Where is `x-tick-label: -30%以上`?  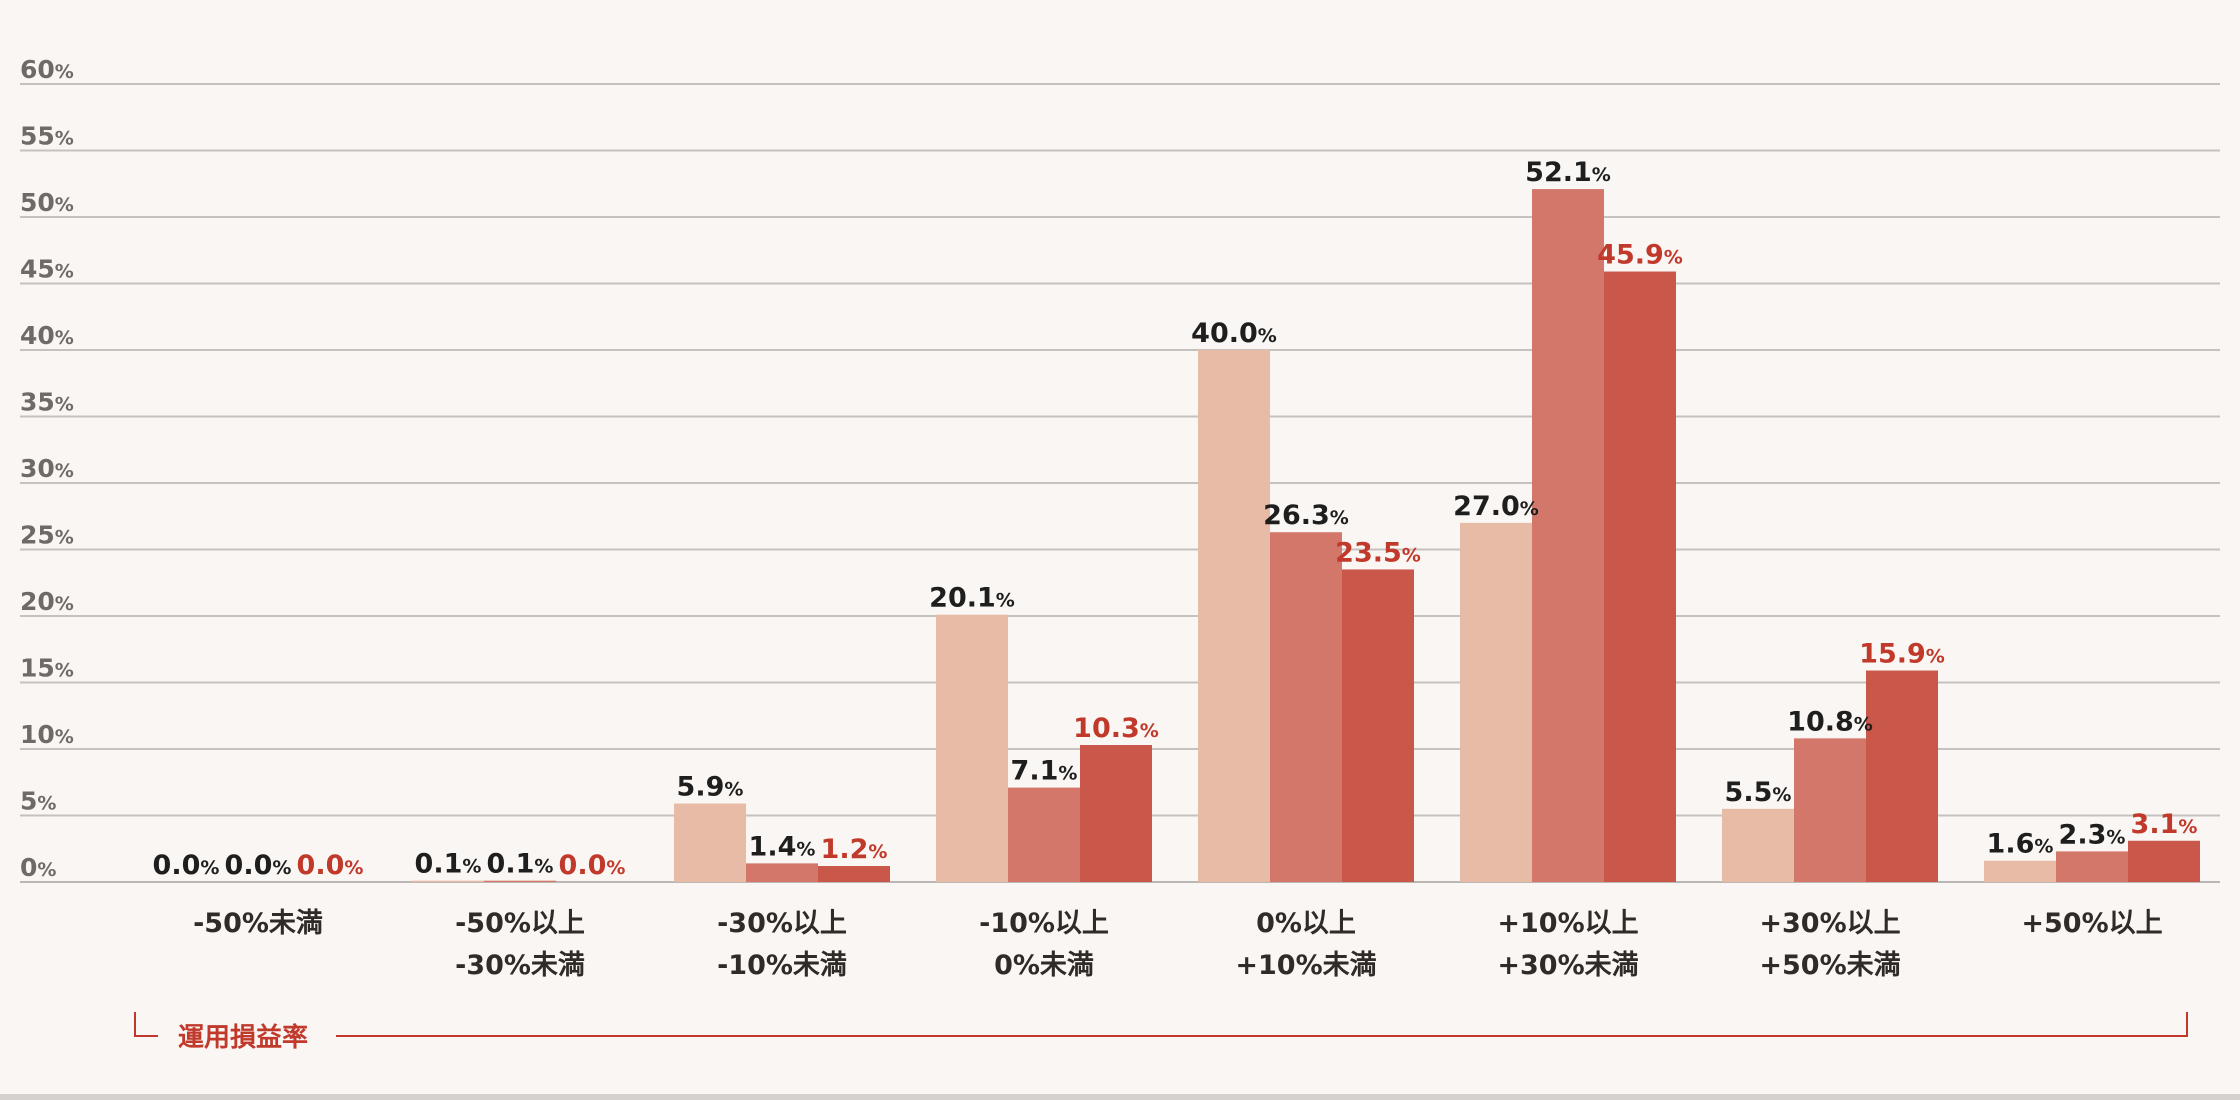 x-tick-label: -30%以上 is located at coordinates (782, 923).